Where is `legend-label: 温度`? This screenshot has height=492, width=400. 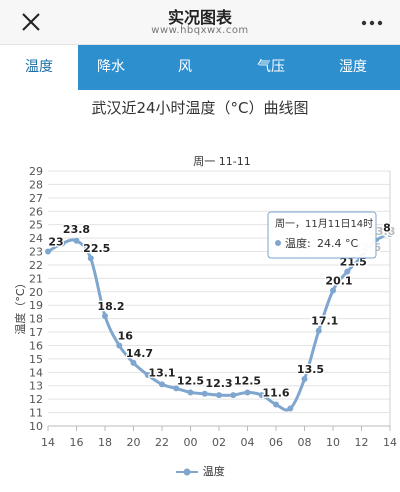 legend-label: 温度 is located at coordinates (213, 471).